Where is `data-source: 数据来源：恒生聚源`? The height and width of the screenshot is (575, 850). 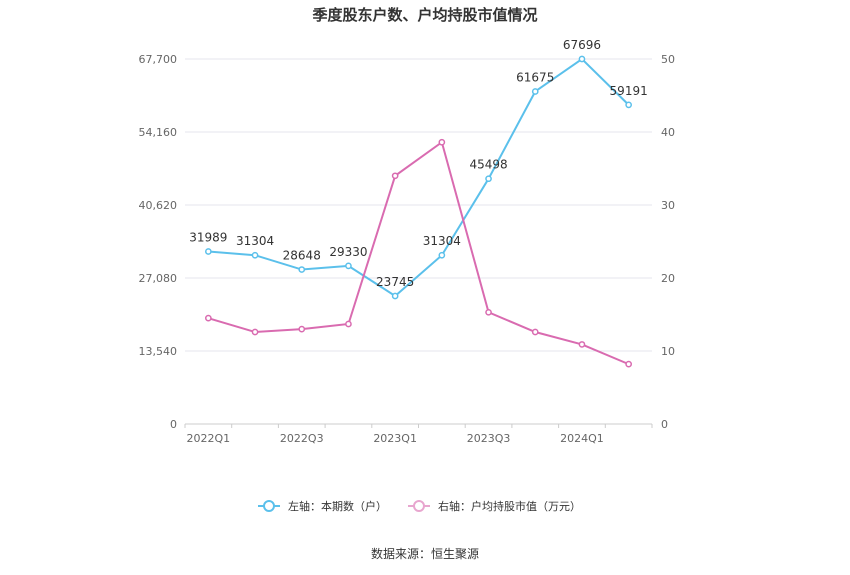
data-source: 数据来源：恒生聚源 is located at coordinates (425, 553).